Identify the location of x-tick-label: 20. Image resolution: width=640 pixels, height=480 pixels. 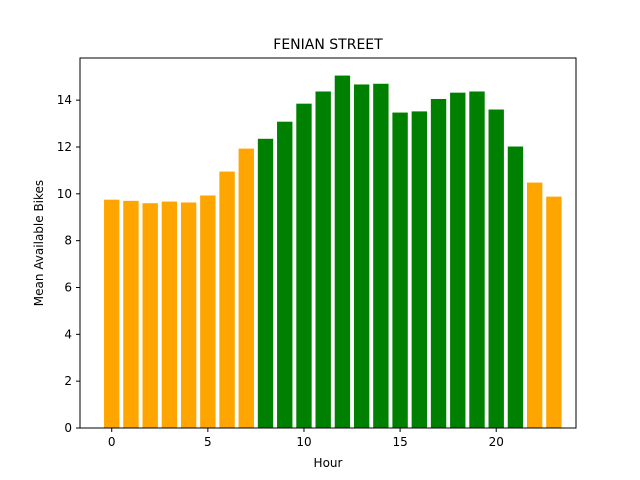
(496, 442).